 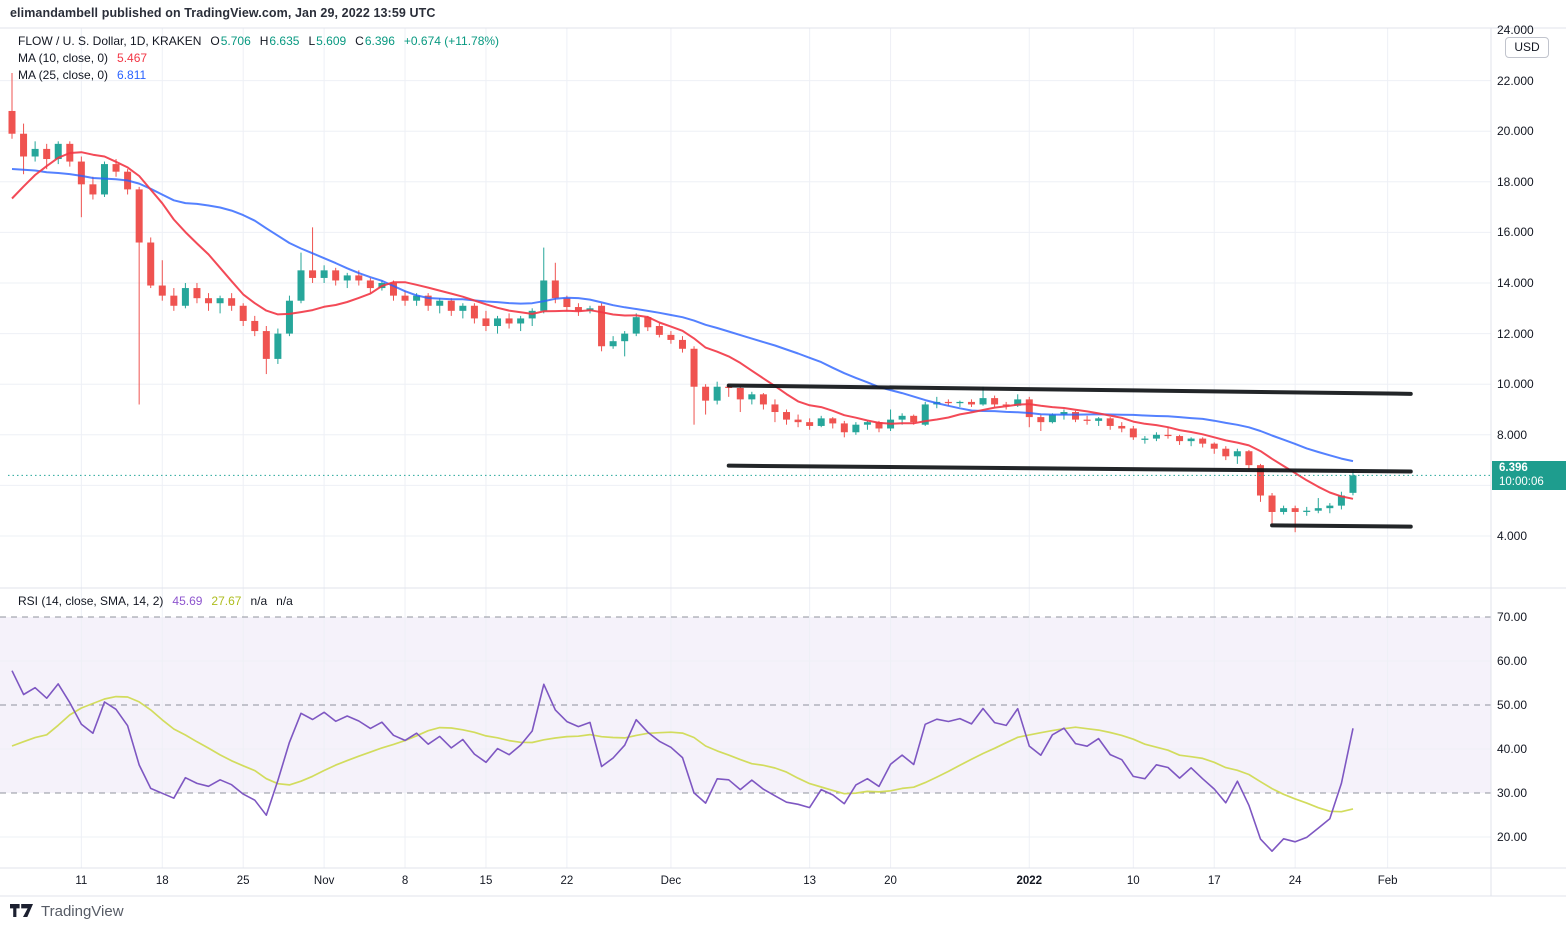 I want to click on price-tick-label: 20.000, so click(x=1515, y=131).